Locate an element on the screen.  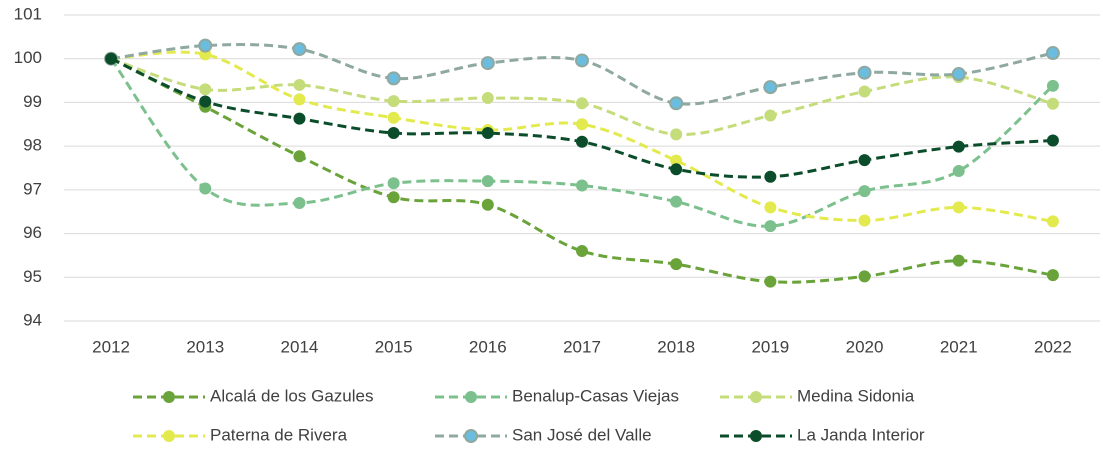
y-tick-label: 95 is located at coordinates (32, 276).